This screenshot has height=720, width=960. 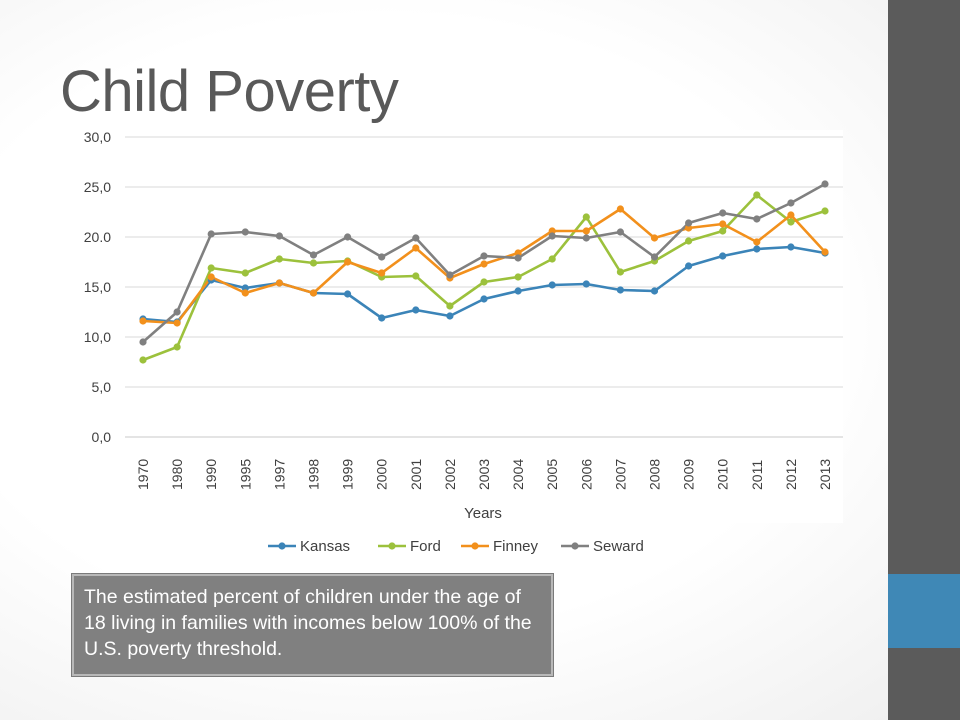 I want to click on x-tick-label: 1995, so click(x=245, y=474).